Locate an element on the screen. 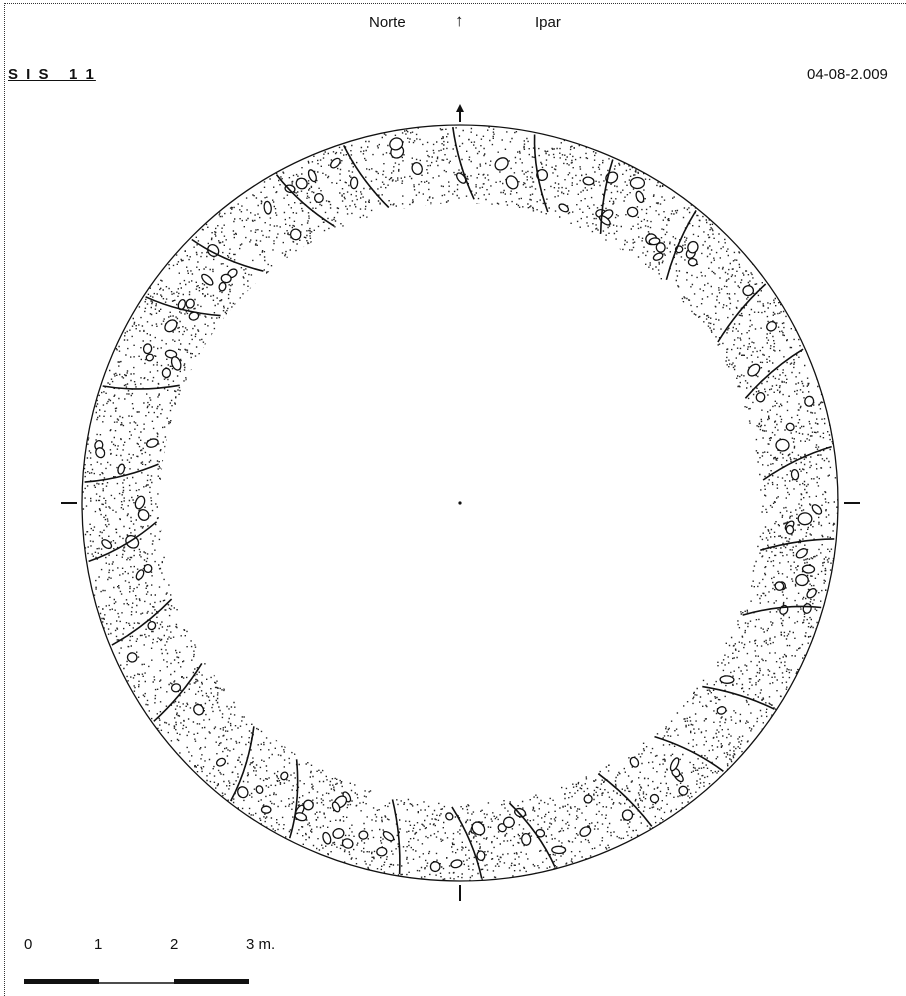  center-point is located at coordinates (460, 503).